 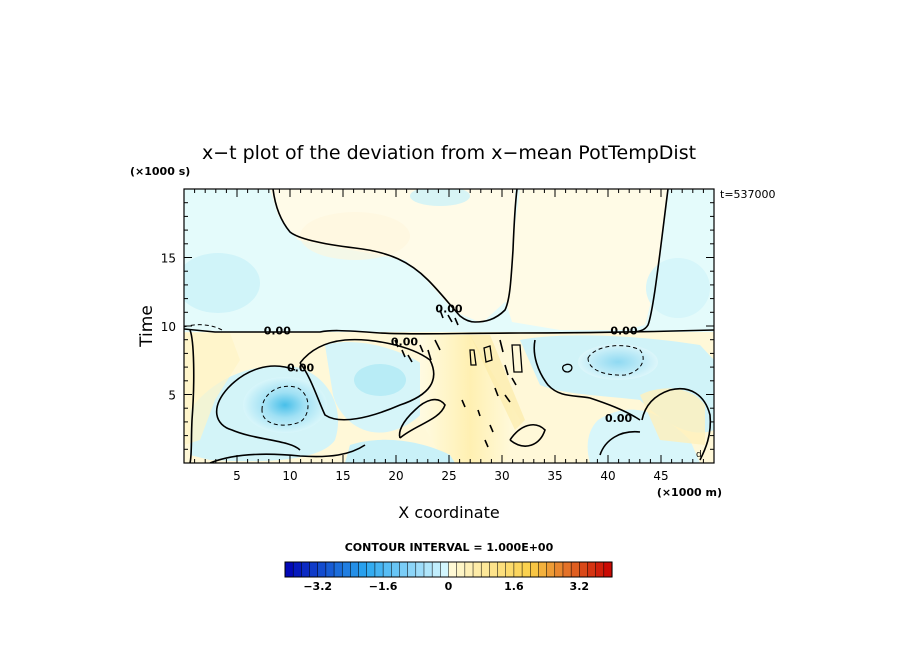 I want to click on y-tick-label: 10, so click(x=168, y=327).